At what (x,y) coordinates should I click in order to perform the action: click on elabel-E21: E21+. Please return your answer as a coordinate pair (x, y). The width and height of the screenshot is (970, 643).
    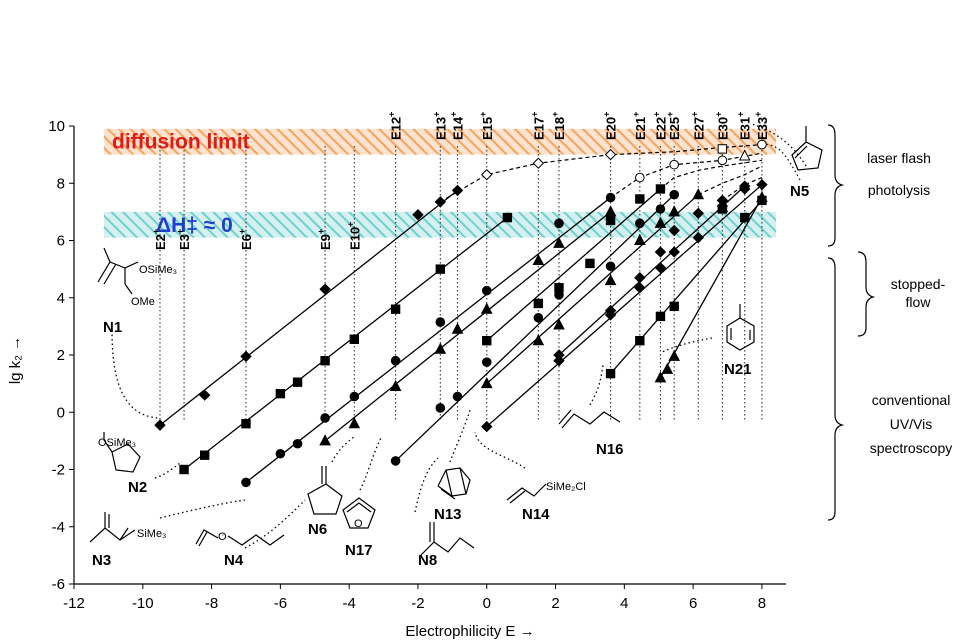
    Looking at the image, I should click on (639, 126).